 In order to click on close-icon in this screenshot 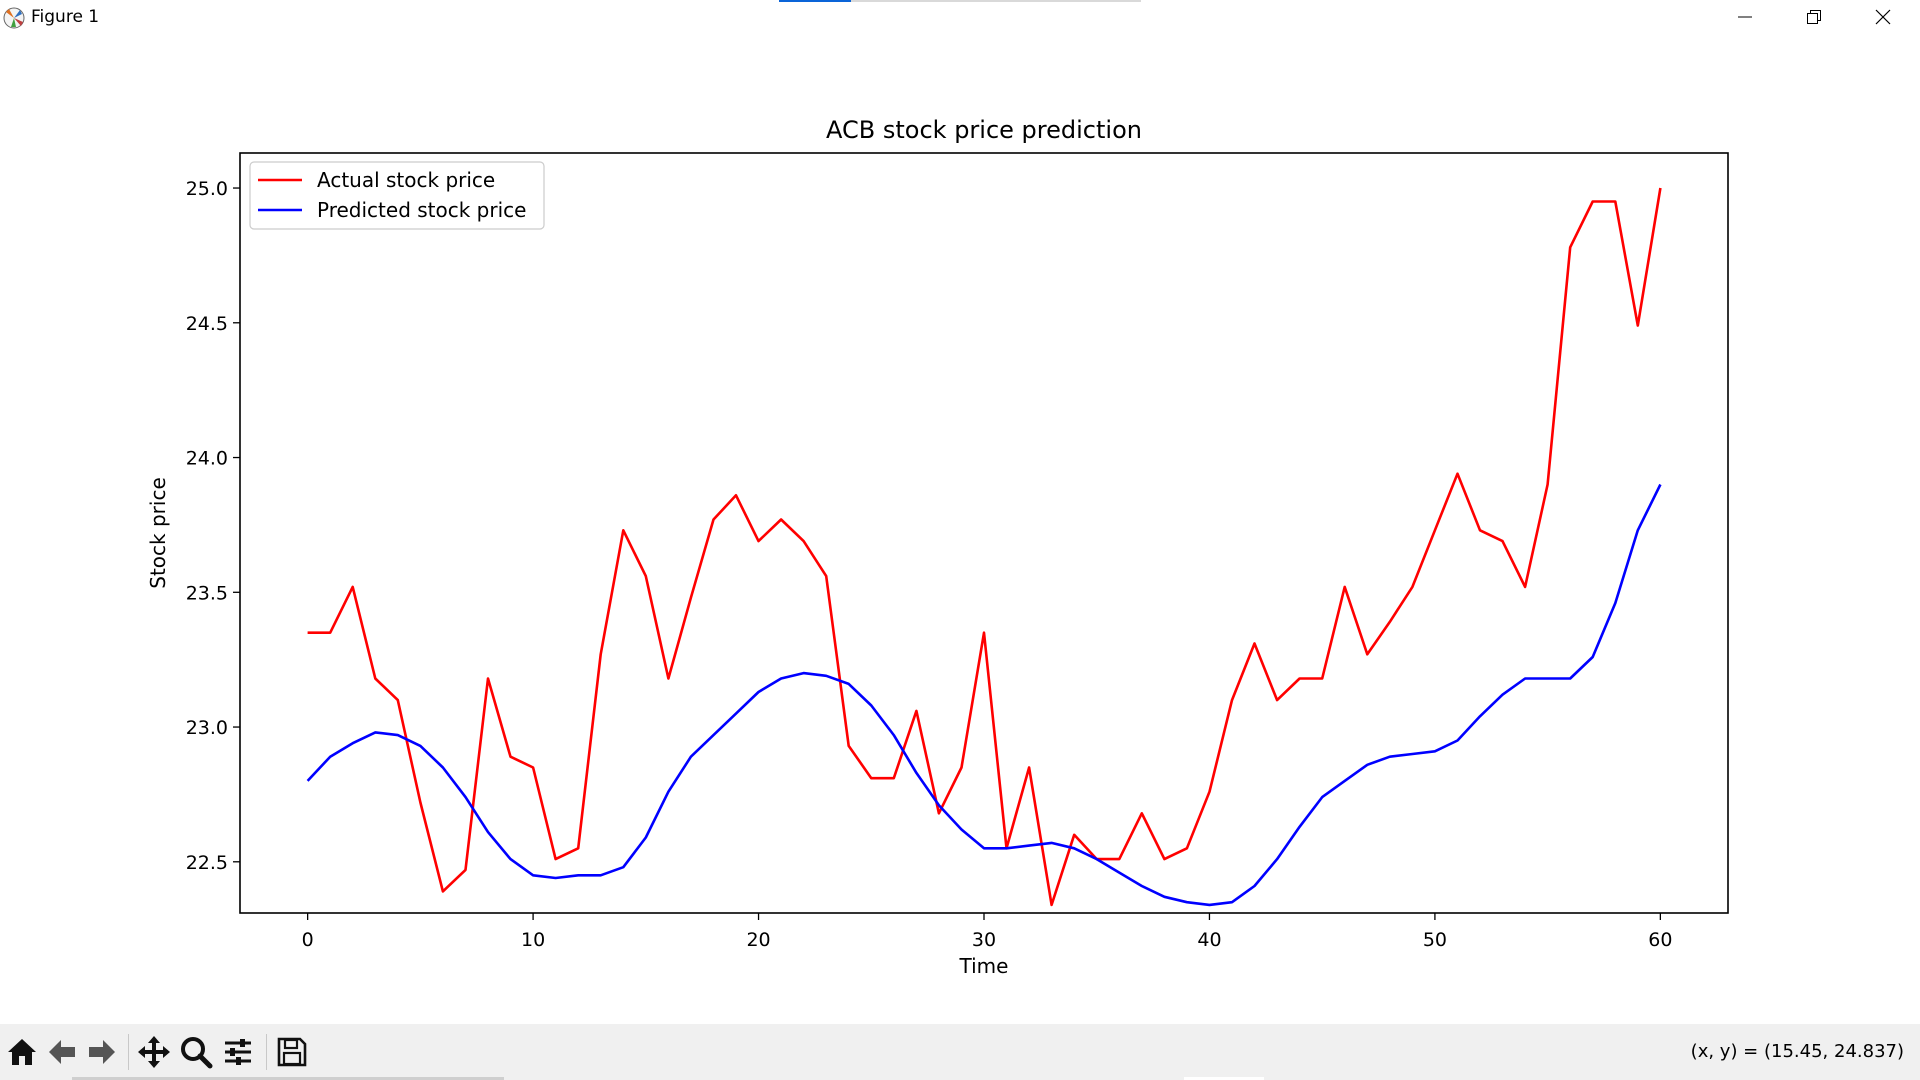, I will do `click(1883, 17)`.